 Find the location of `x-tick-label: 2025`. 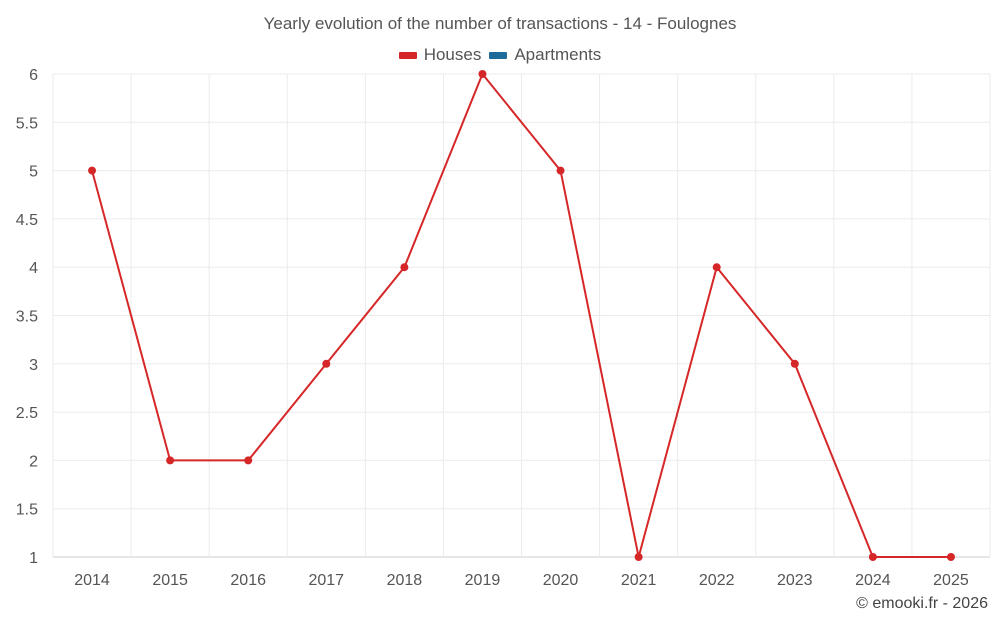

x-tick-label: 2025 is located at coordinates (951, 580).